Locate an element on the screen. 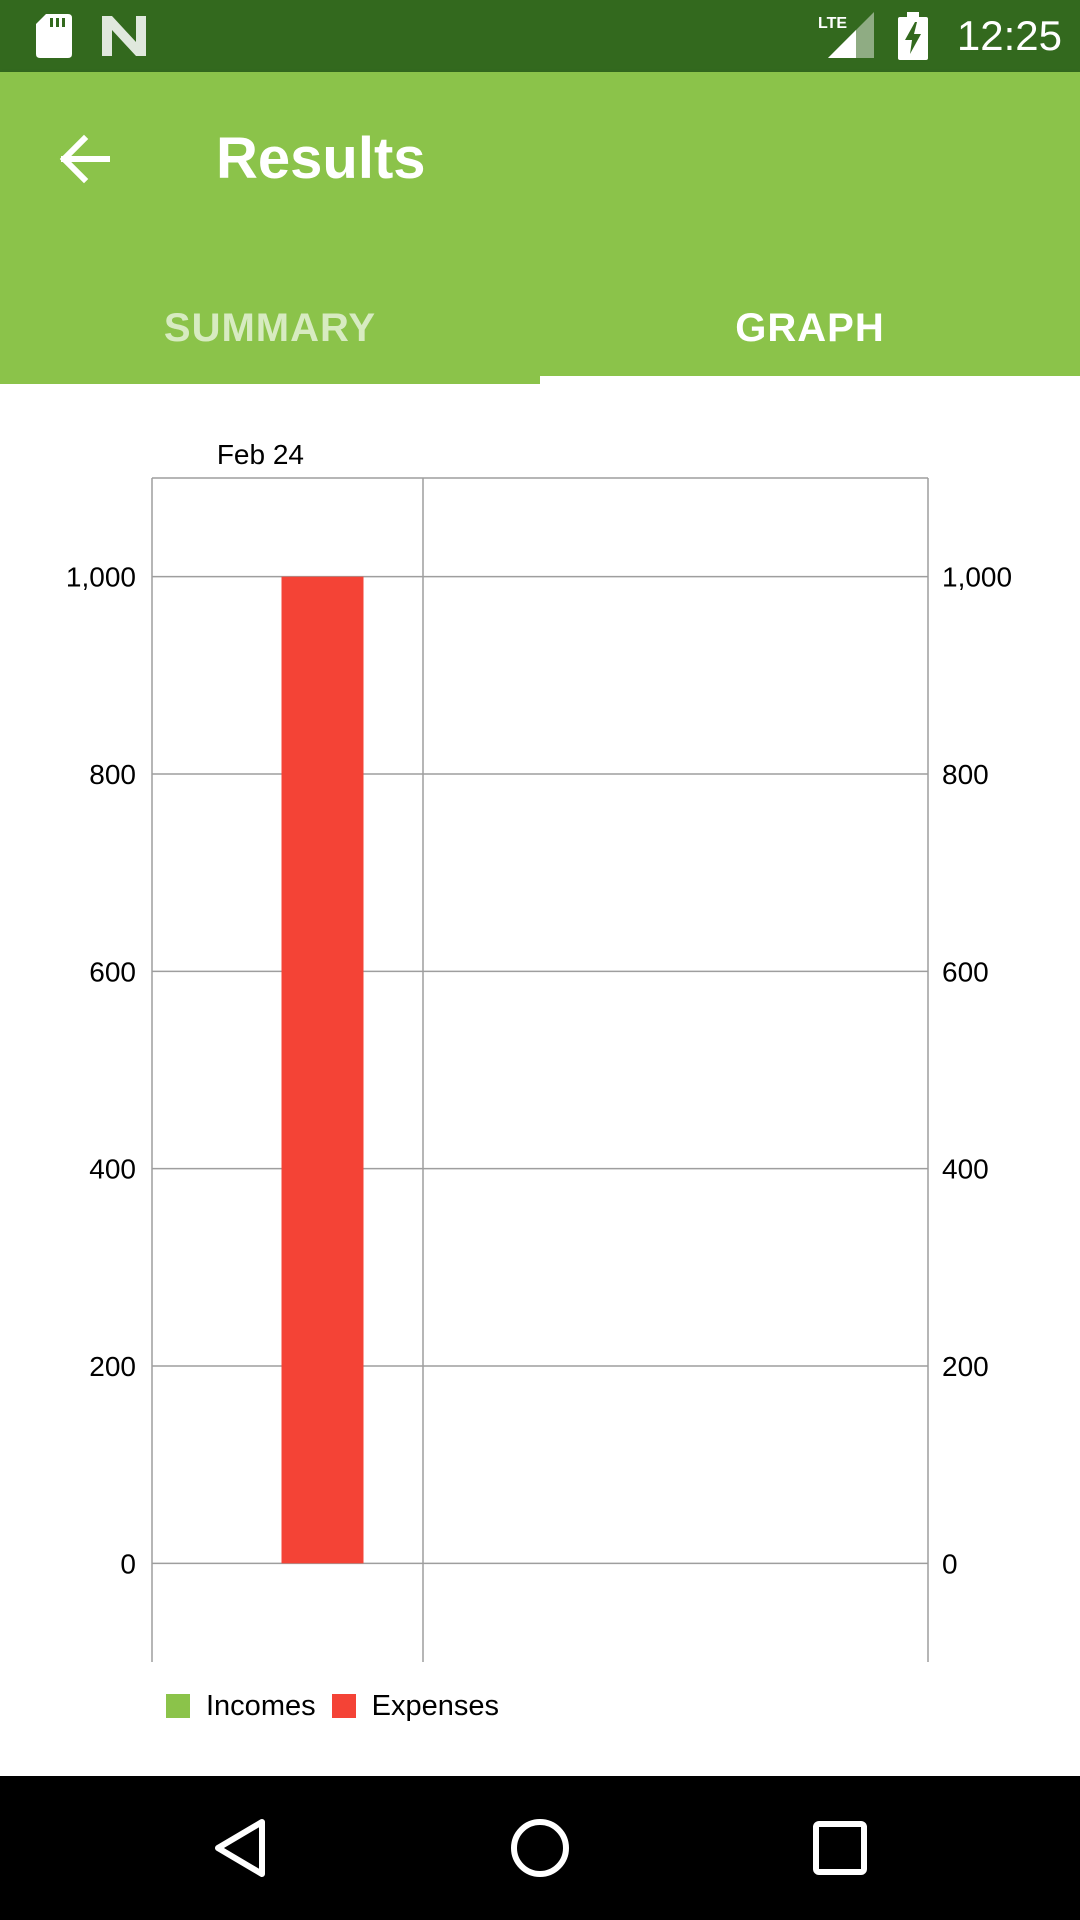 The image size is (1080, 1920). sd-card-icon is located at coordinates (54, 36).